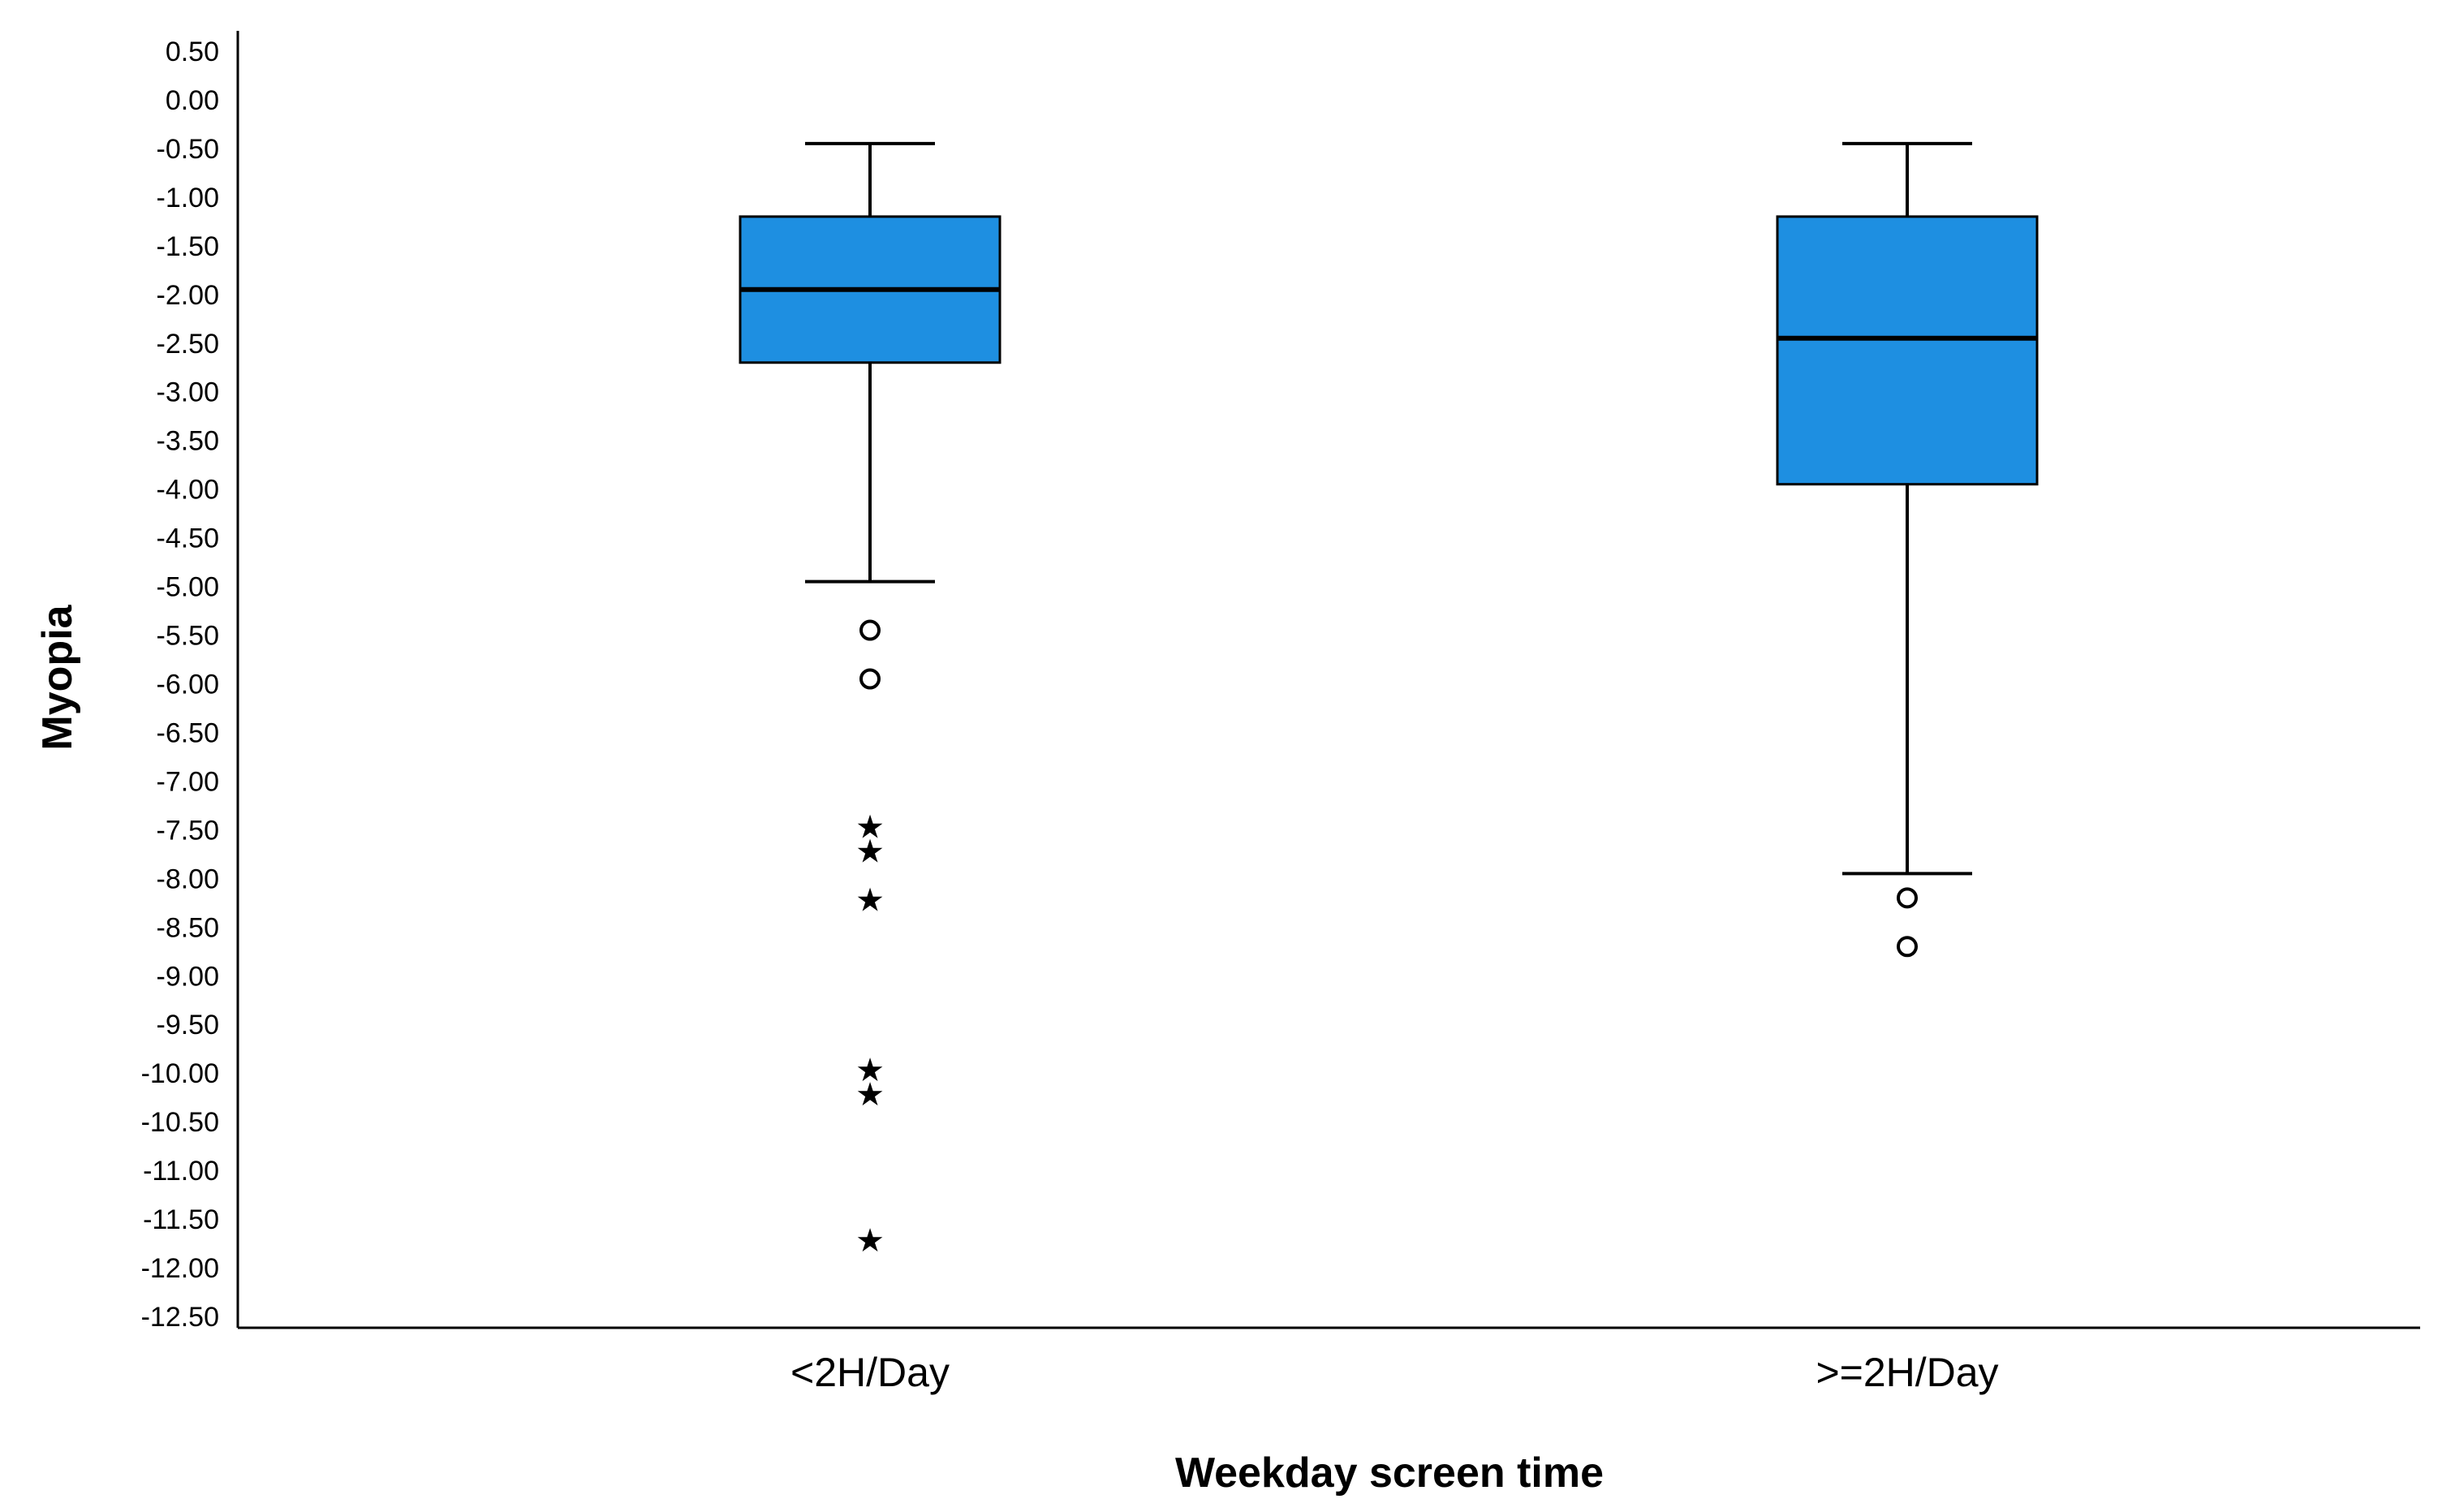 The height and width of the screenshot is (1512, 2438). Describe the element at coordinates (188, 345) in the screenshot. I see `y-tick-label: -2.50` at that location.